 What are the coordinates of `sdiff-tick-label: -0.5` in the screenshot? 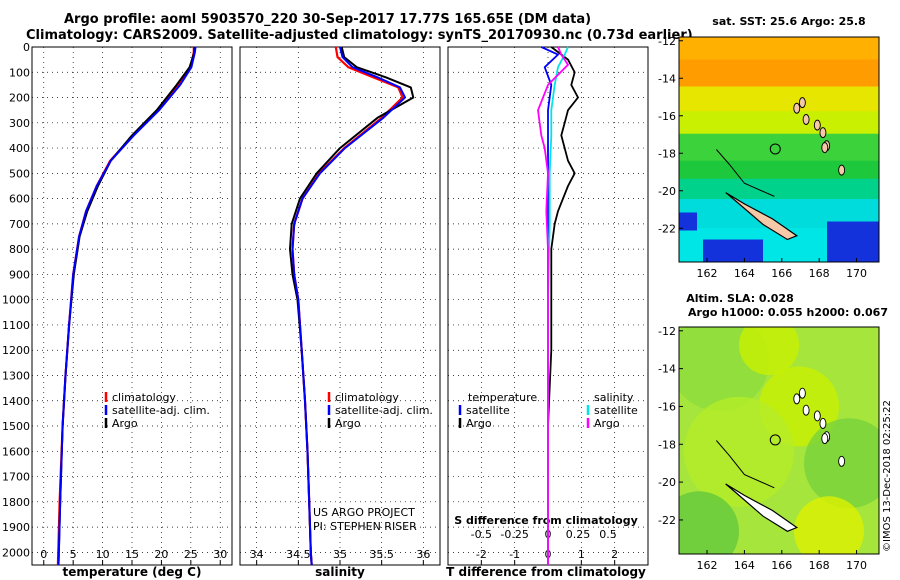 It's located at (481, 534).